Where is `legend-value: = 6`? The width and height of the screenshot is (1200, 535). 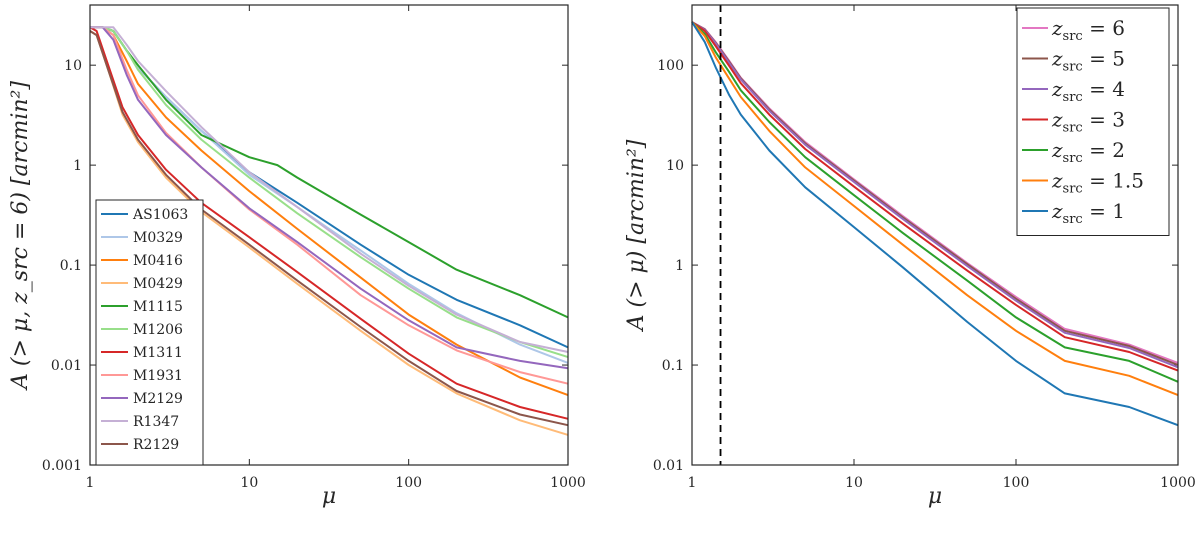
legend-value: = 6 is located at coordinates (1104, 28).